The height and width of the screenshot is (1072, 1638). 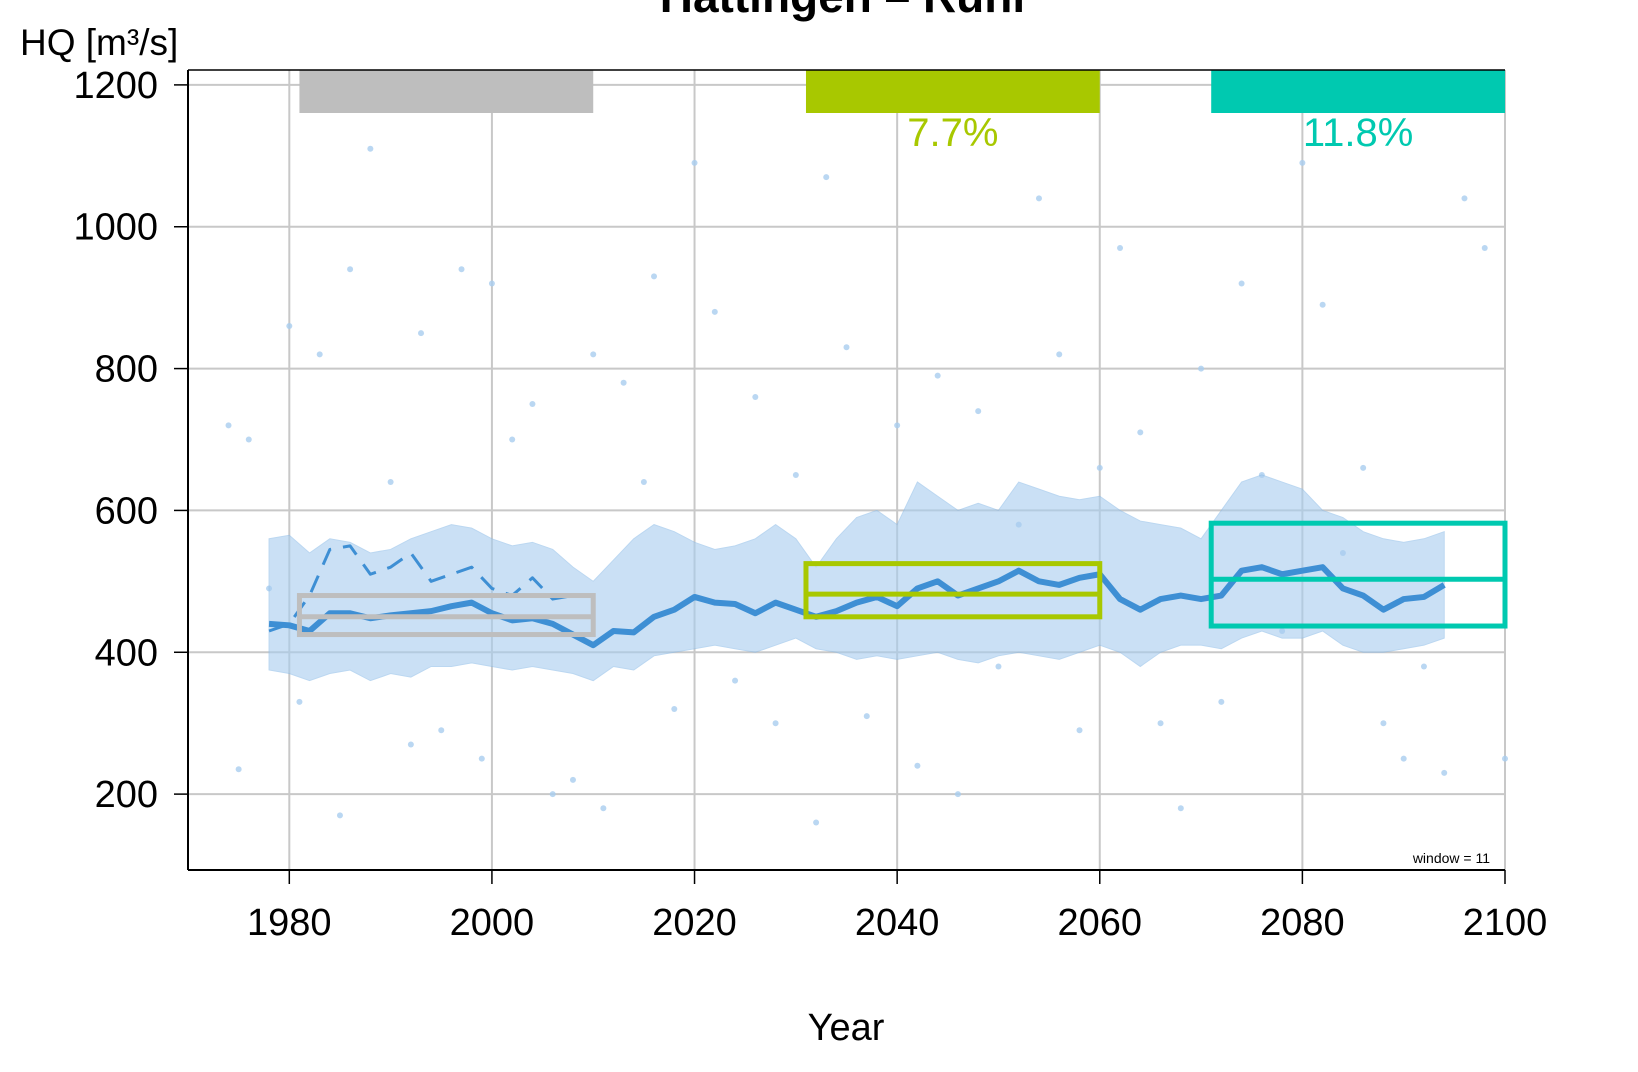 I want to click on mean-line, so click(x=857, y=606).